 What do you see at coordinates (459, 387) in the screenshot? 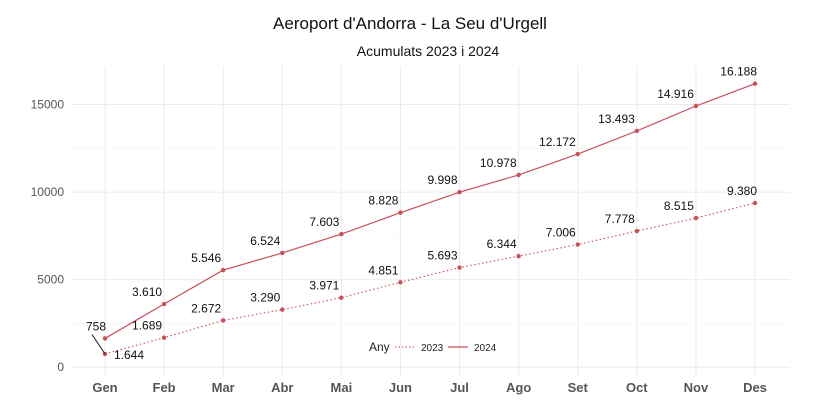
I see `x-tick-label: Jul` at bounding box center [459, 387].